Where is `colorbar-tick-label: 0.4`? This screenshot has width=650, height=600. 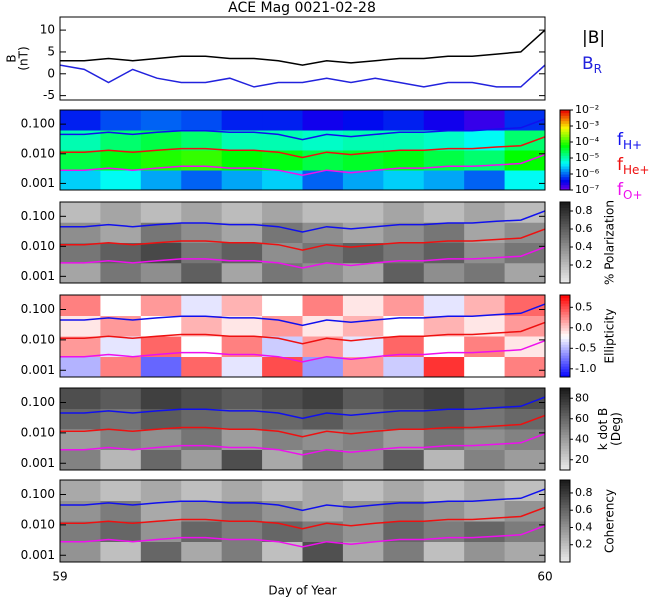 colorbar-tick-label: 0.4 is located at coordinates (584, 246).